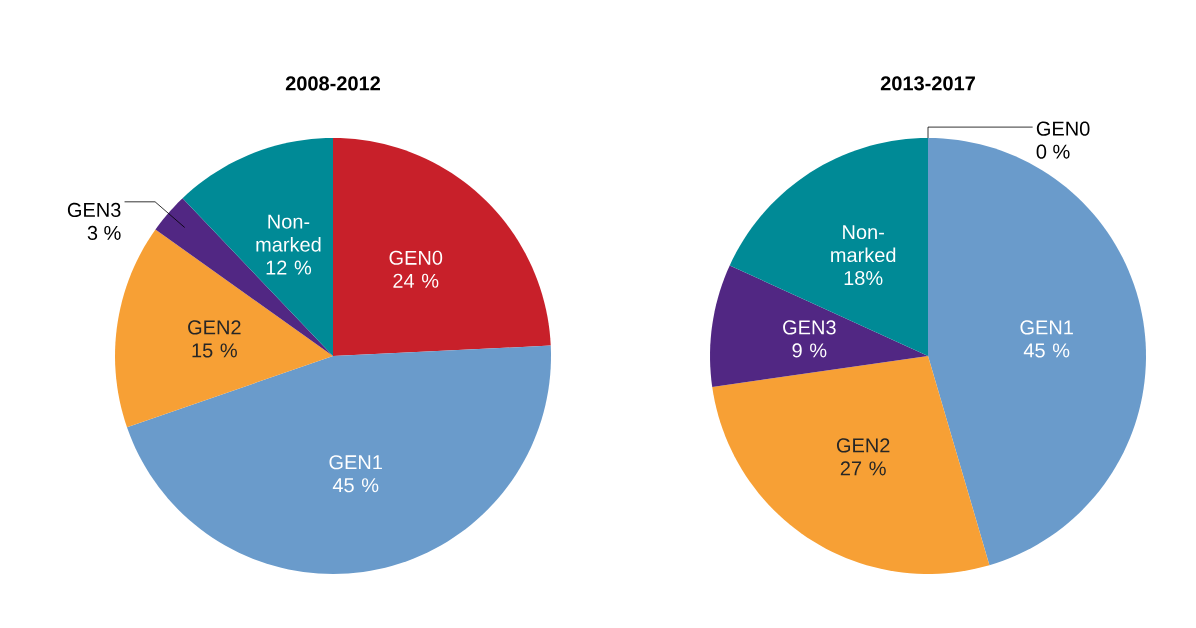  Describe the element at coordinates (104, 233) in the screenshot. I see `data-label: 3 %` at that location.